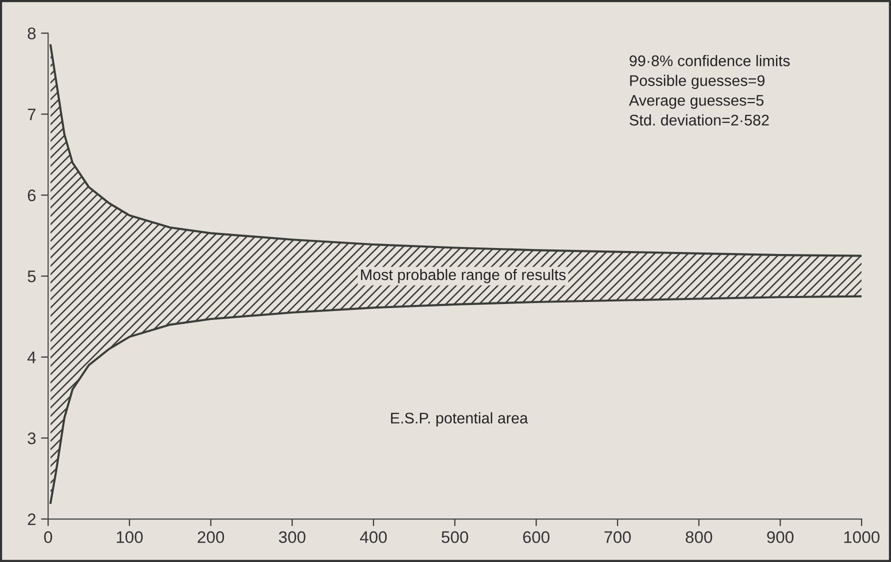  I want to click on x-tick-label: 700, so click(617, 537).